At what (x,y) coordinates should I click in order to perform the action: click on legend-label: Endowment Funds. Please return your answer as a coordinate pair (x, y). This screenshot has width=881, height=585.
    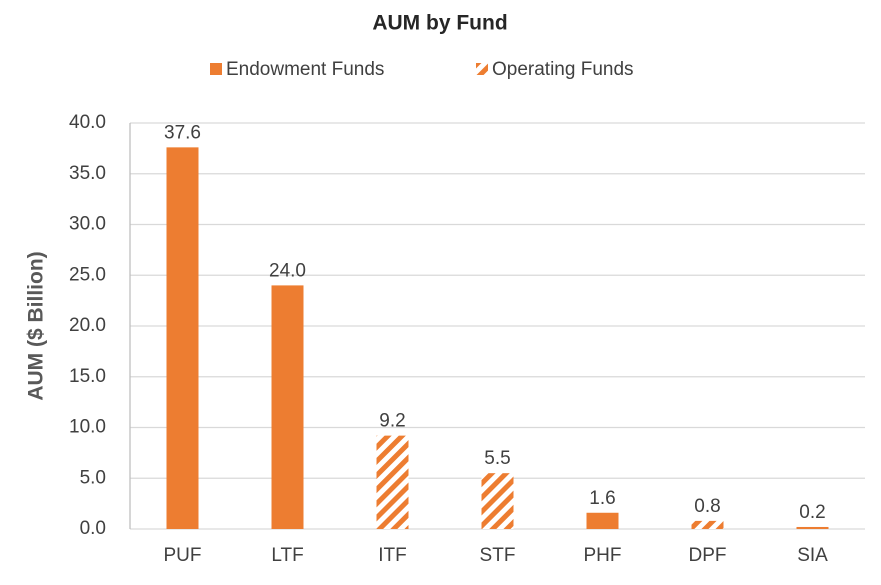
    Looking at the image, I should click on (305, 69).